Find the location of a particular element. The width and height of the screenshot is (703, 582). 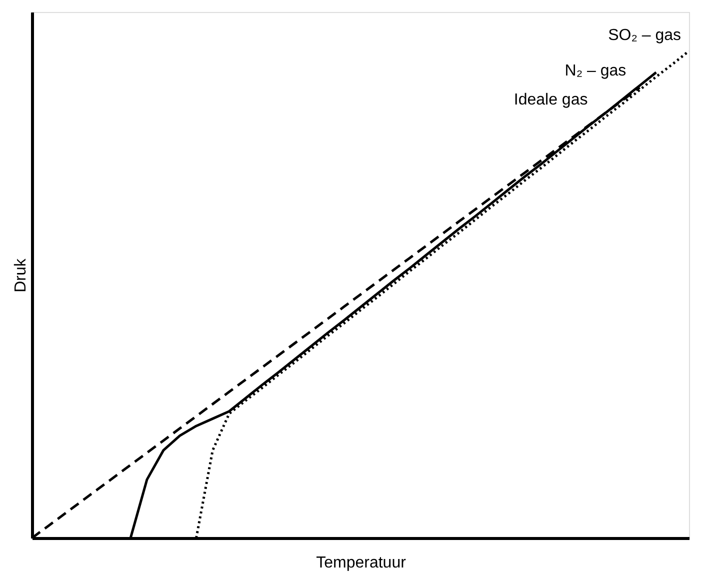

y-axis-title: Druk is located at coordinates (21, 275).